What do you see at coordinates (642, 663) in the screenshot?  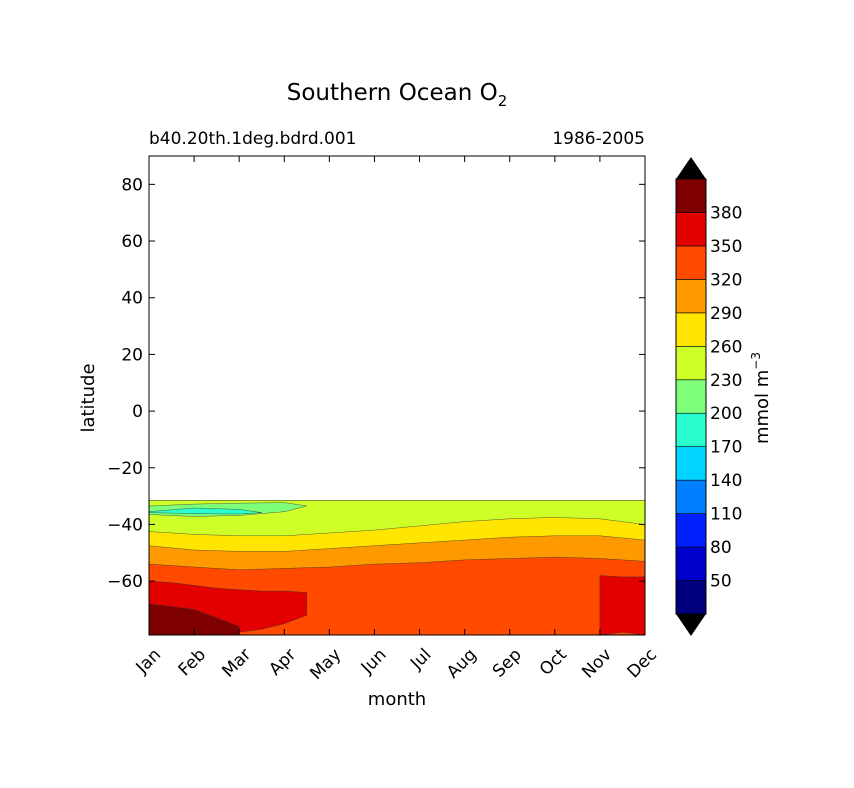 I see `x-tick-label: Dec` at bounding box center [642, 663].